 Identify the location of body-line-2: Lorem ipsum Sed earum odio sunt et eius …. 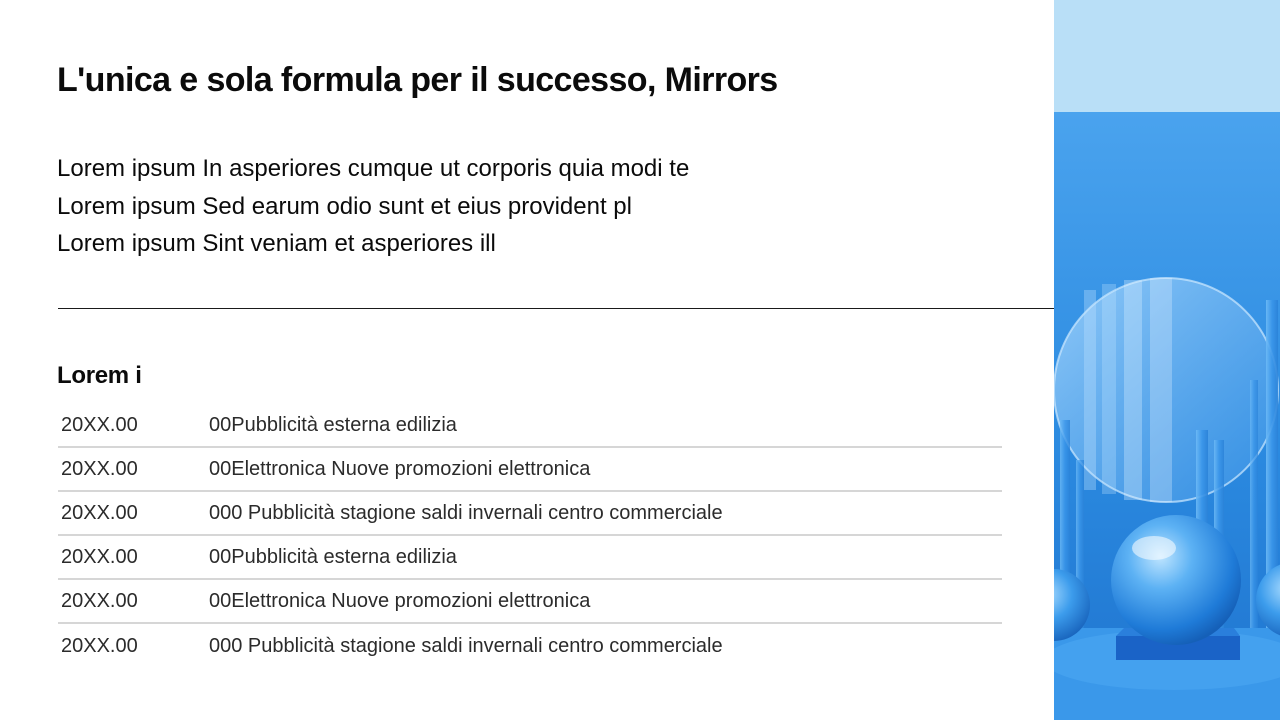
(344, 206).